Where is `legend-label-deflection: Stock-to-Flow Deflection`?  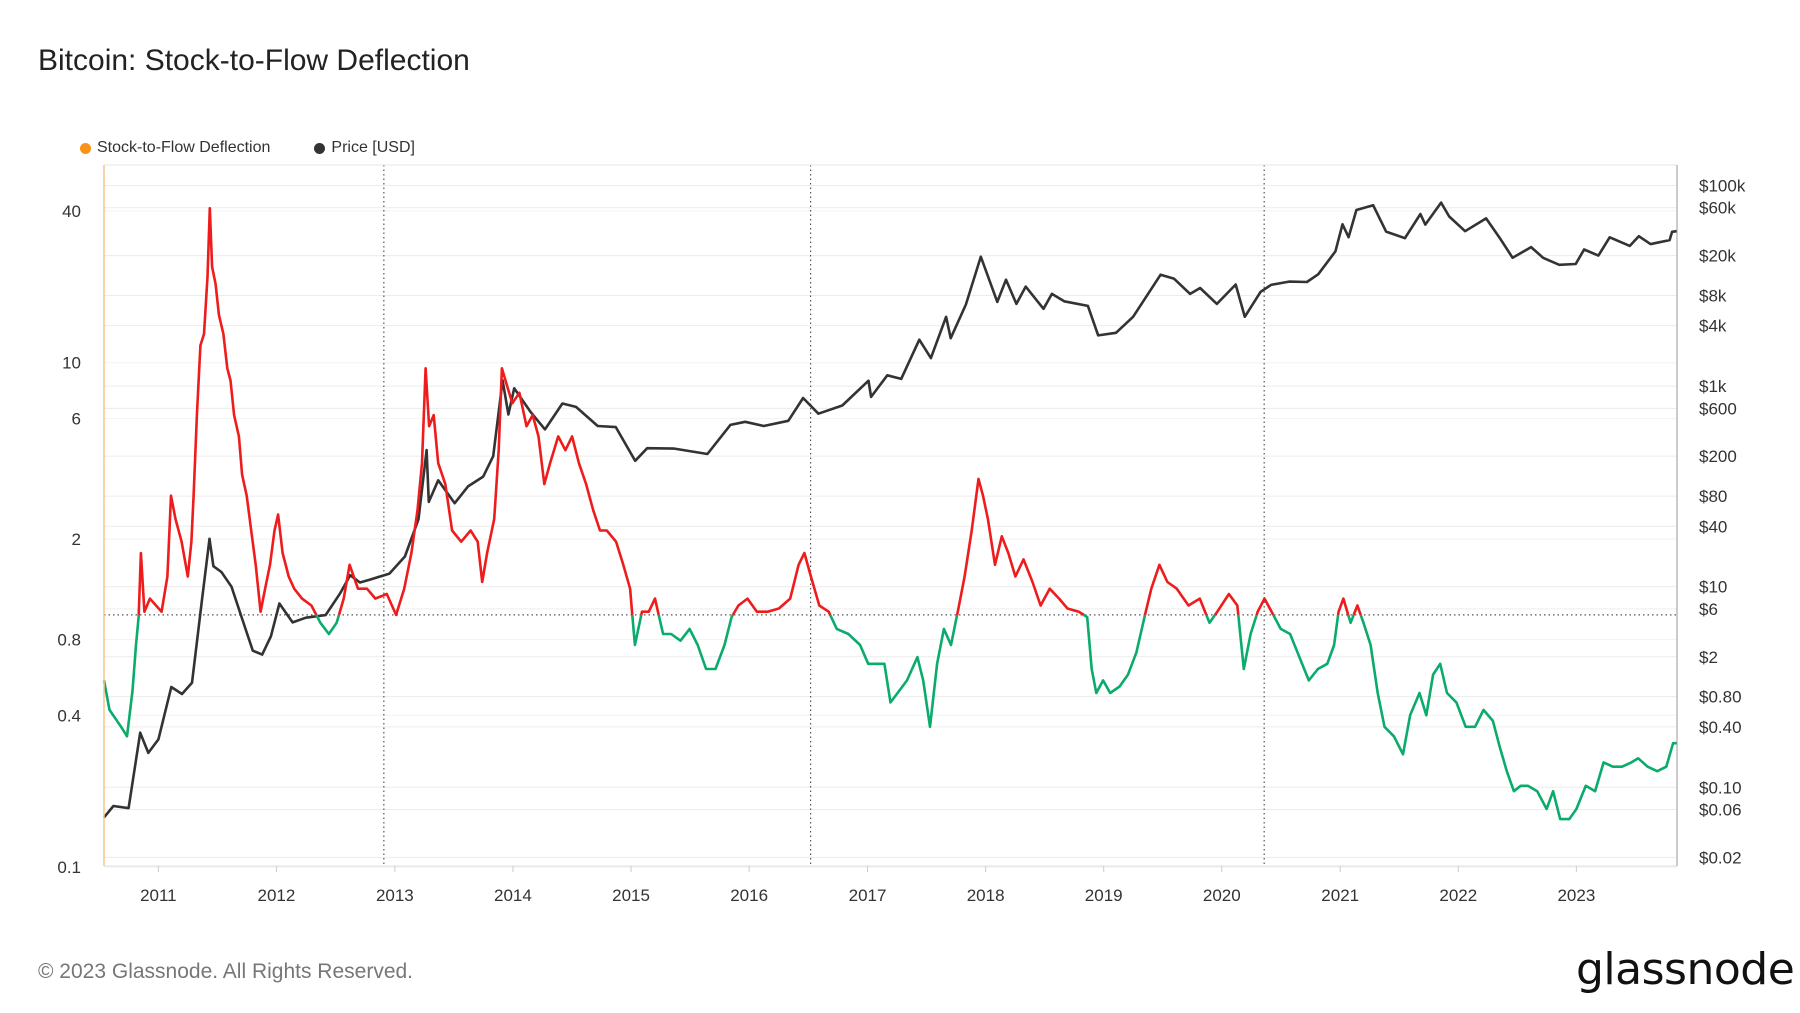
legend-label-deflection: Stock-to-Flow Deflection is located at coordinates (184, 147).